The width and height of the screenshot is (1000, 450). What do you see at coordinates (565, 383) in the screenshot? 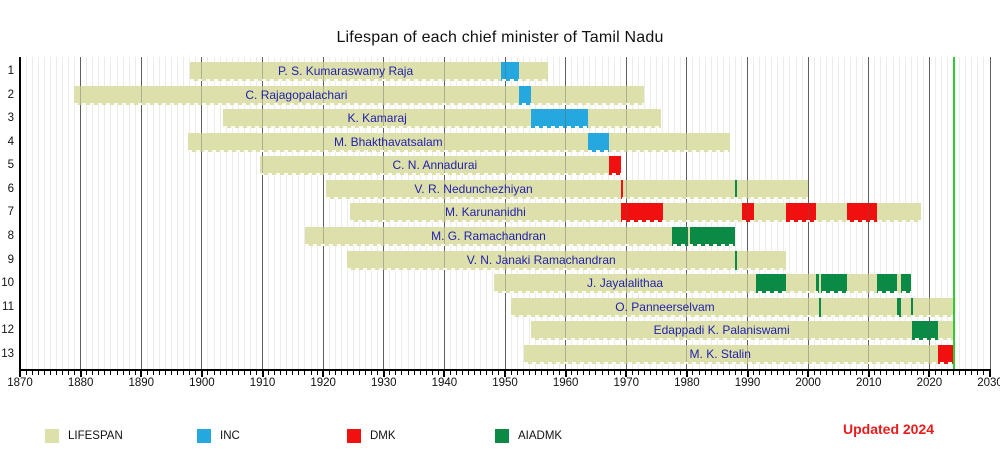
I see `axis-tick-label: 1960` at bounding box center [565, 383].